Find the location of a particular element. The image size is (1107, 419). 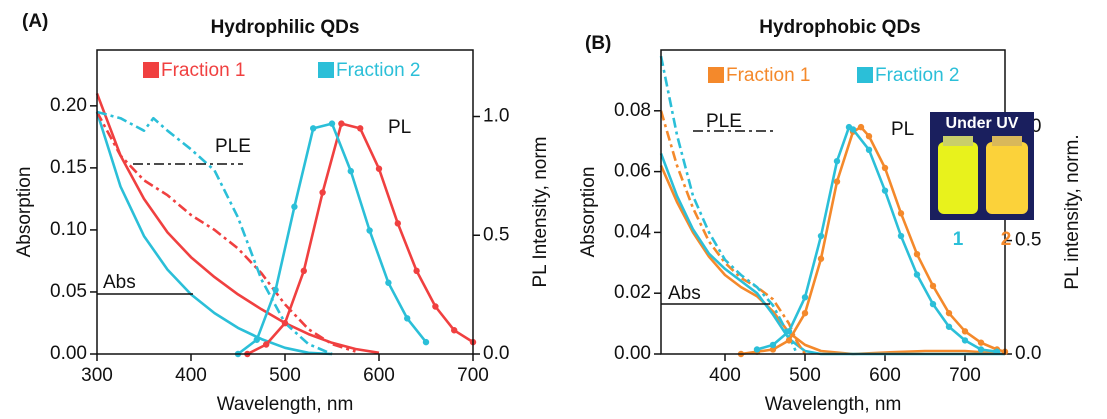

vial-2-cap is located at coordinates (1007, 141).